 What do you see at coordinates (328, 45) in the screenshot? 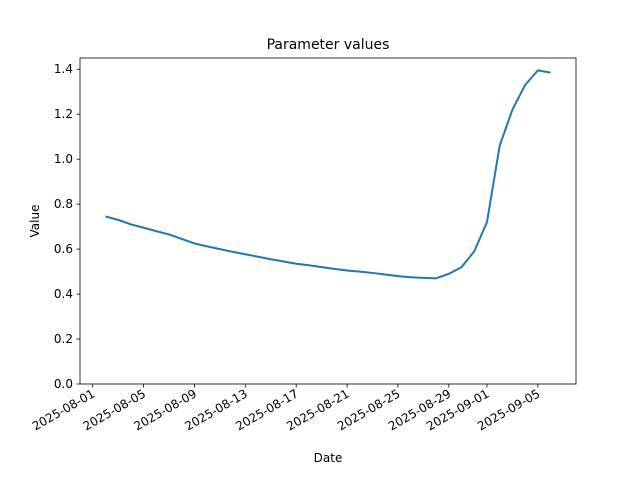
I see `chart-title: Parameter values` at bounding box center [328, 45].